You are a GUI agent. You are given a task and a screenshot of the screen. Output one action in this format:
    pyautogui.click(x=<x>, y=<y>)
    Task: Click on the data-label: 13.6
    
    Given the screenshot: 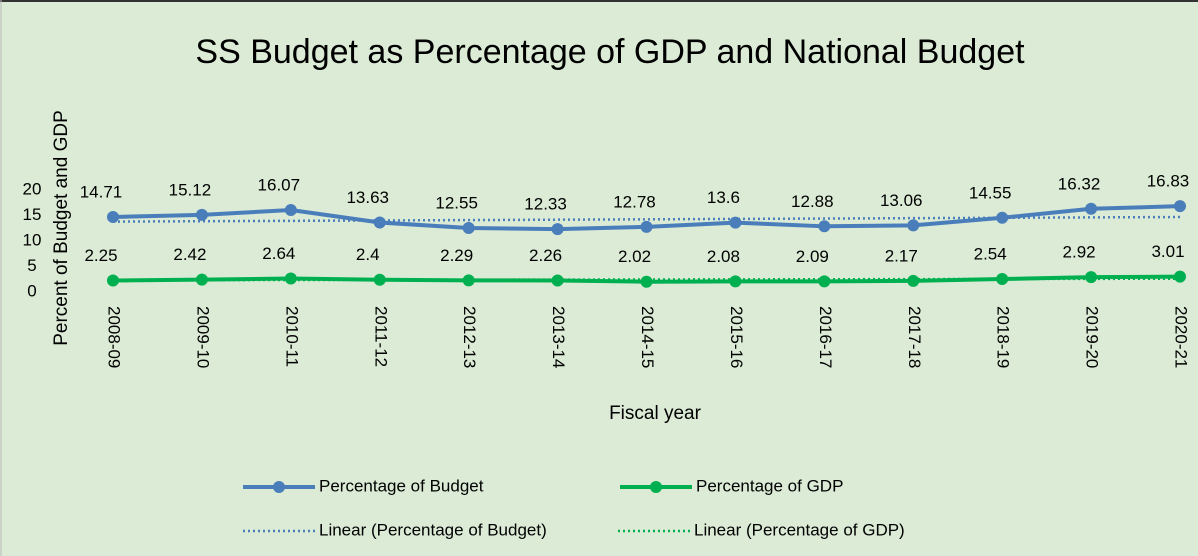 What is the action you would take?
    pyautogui.click(x=723, y=197)
    